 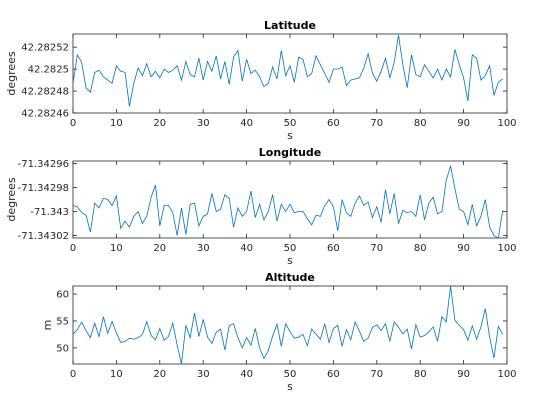 What do you see at coordinates (159, 374) in the screenshot?
I see `altitude-xtick-label: 20` at bounding box center [159, 374].